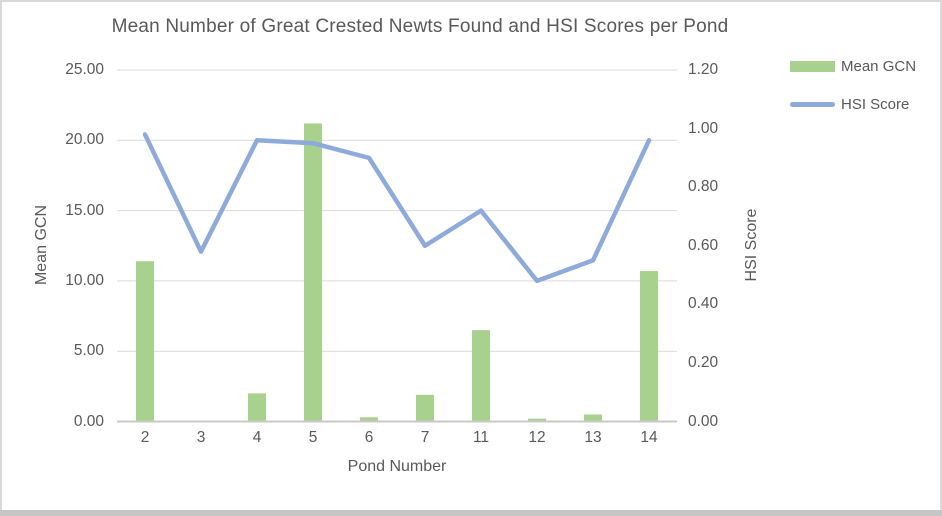 Image resolution: width=942 pixels, height=516 pixels. Describe the element at coordinates (703, 245) in the screenshot. I see `right-axis-tick-label: 0.60` at that location.